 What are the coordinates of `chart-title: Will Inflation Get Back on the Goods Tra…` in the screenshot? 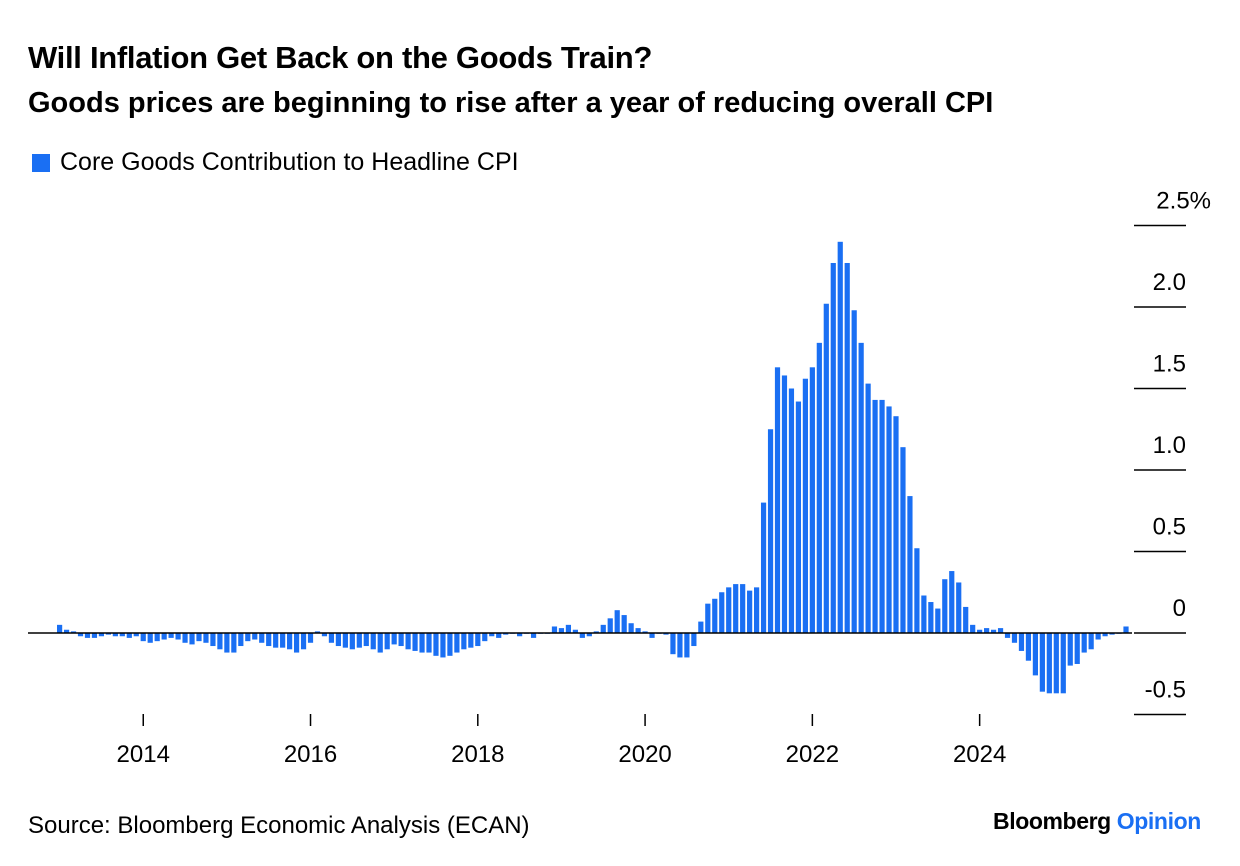 It's located at (340, 57).